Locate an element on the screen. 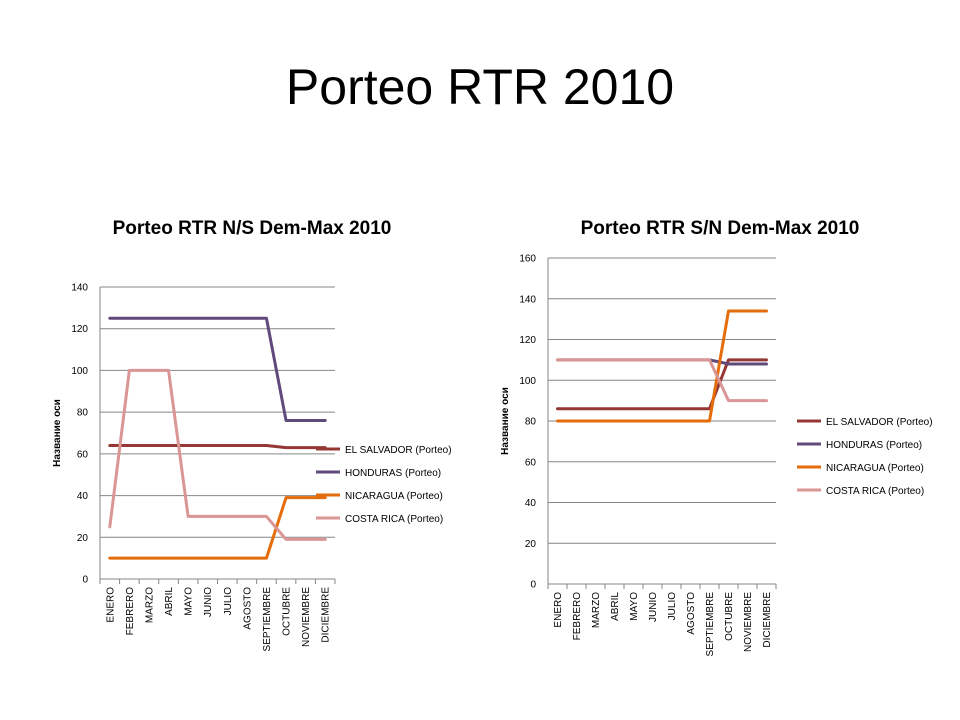  chart-title: Porteo RTR N/S Dem-Max 2010 is located at coordinates (252, 228).